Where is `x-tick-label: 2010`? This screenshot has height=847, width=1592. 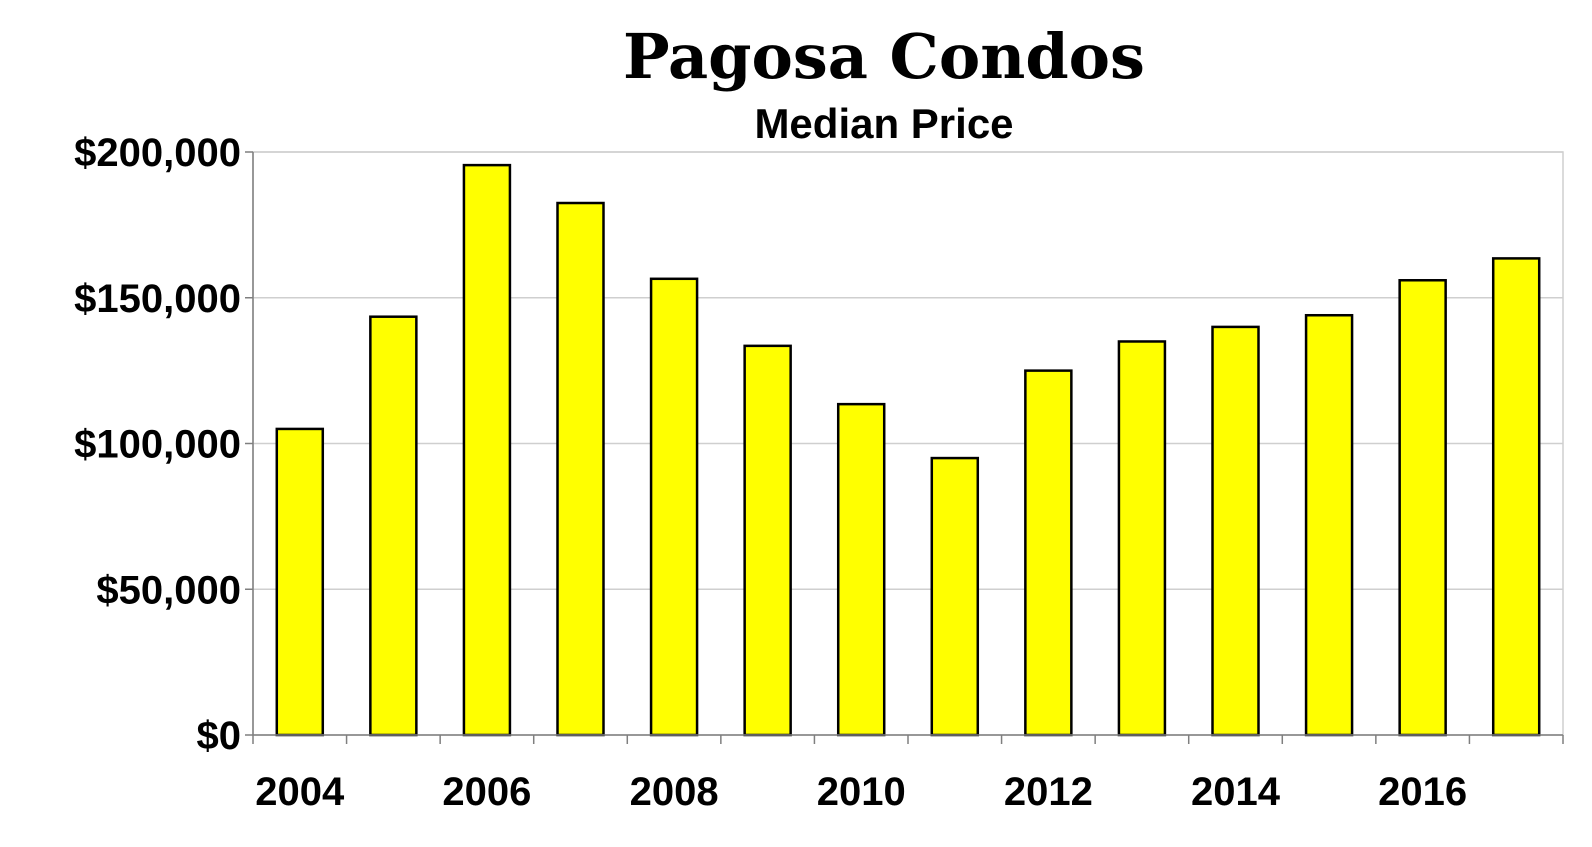 x-tick-label: 2010 is located at coordinates (861, 792).